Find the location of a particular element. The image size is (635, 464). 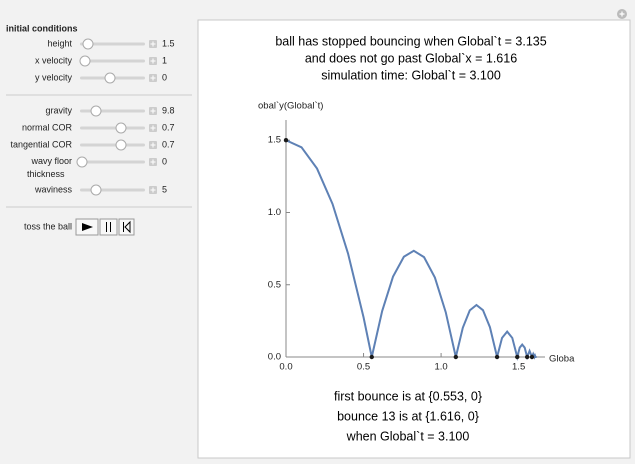

control-value: 1.5 is located at coordinates (168, 43).